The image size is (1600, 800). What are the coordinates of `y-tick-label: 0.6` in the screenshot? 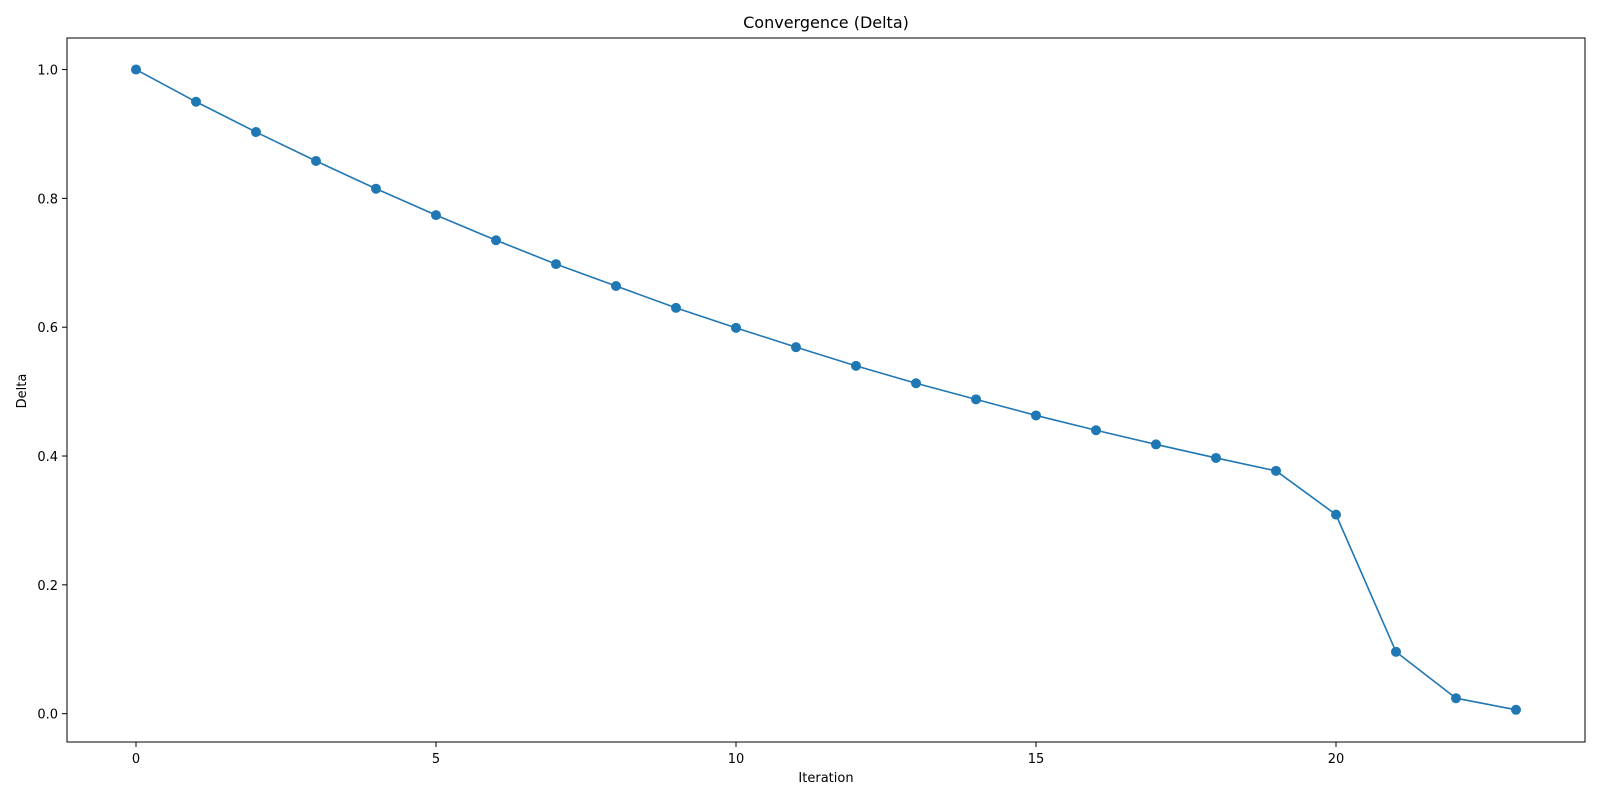 It's located at (47, 328).